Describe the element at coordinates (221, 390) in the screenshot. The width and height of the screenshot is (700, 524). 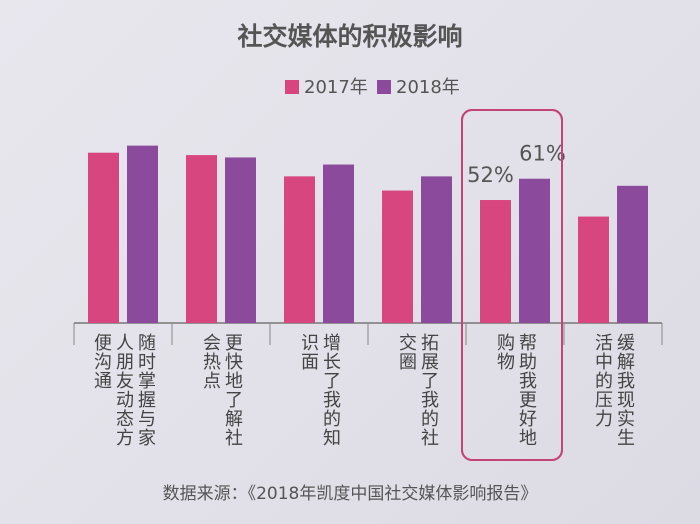
I see `x-tick-label: 更快地了解社会热点` at that location.